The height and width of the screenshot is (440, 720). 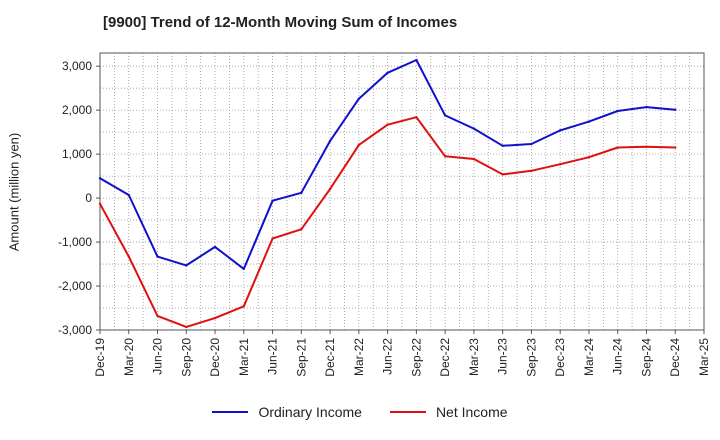 What do you see at coordinates (704, 357) in the screenshot?
I see `x-tick-label: Mar-25` at bounding box center [704, 357].